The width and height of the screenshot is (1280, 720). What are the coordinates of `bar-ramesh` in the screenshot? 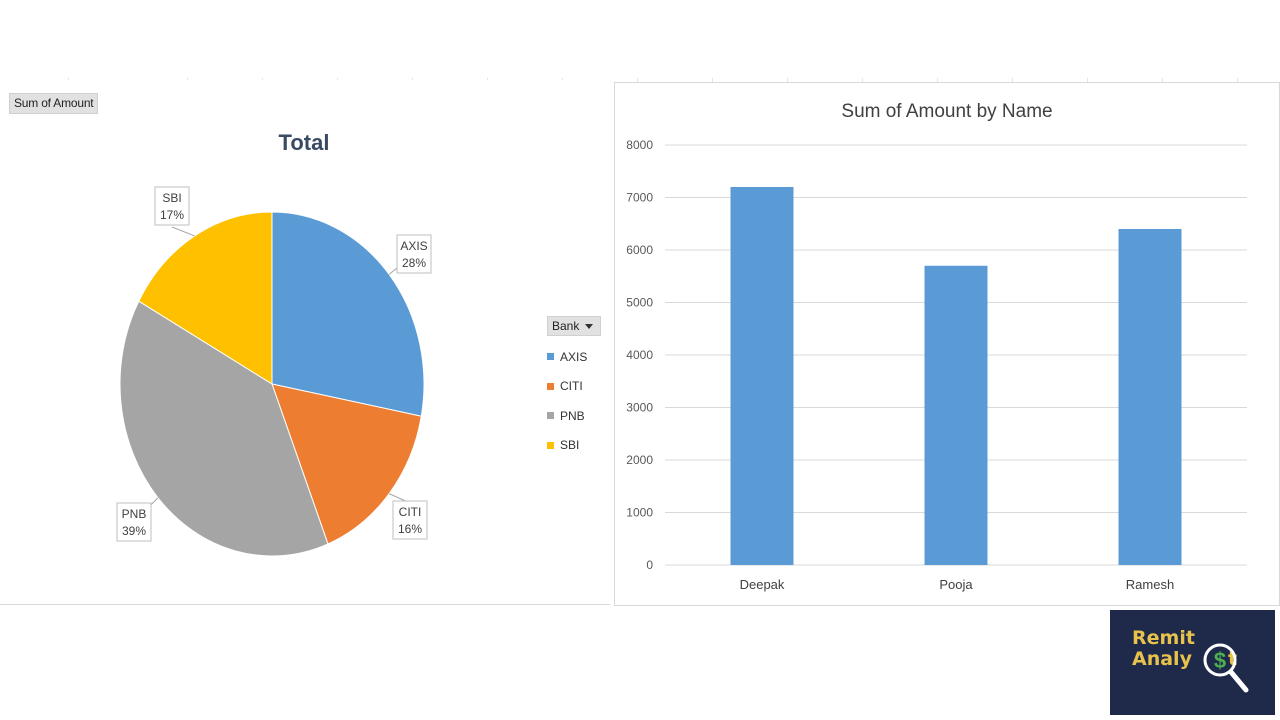 It's located at (1150, 397).